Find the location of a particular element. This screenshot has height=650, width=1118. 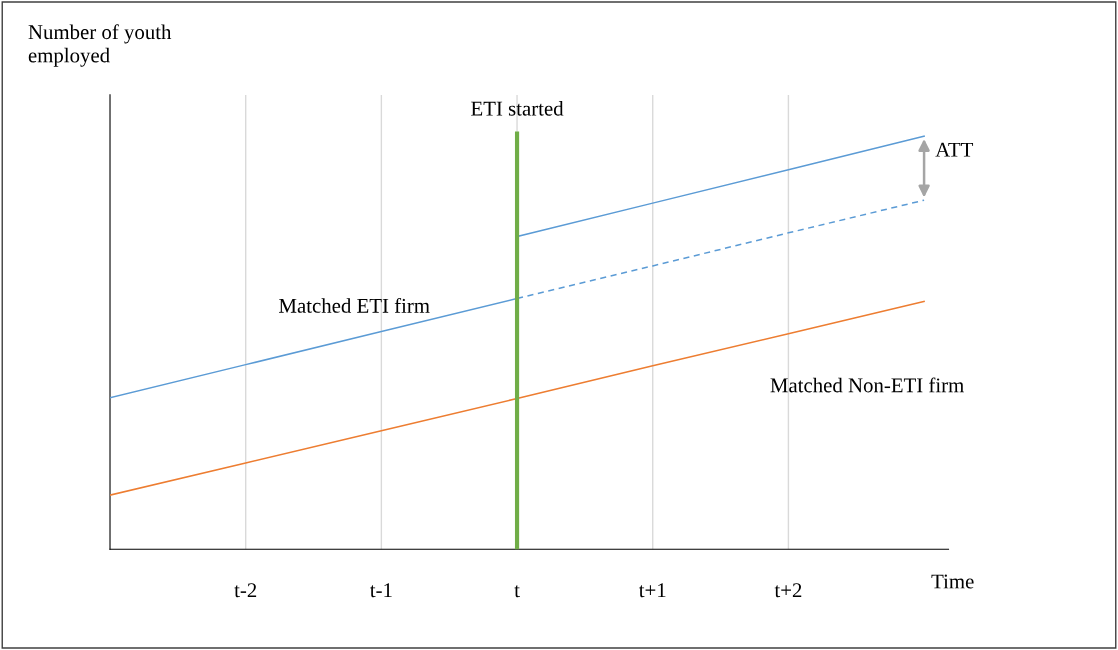

x-tick-label: t is located at coordinates (517, 591).